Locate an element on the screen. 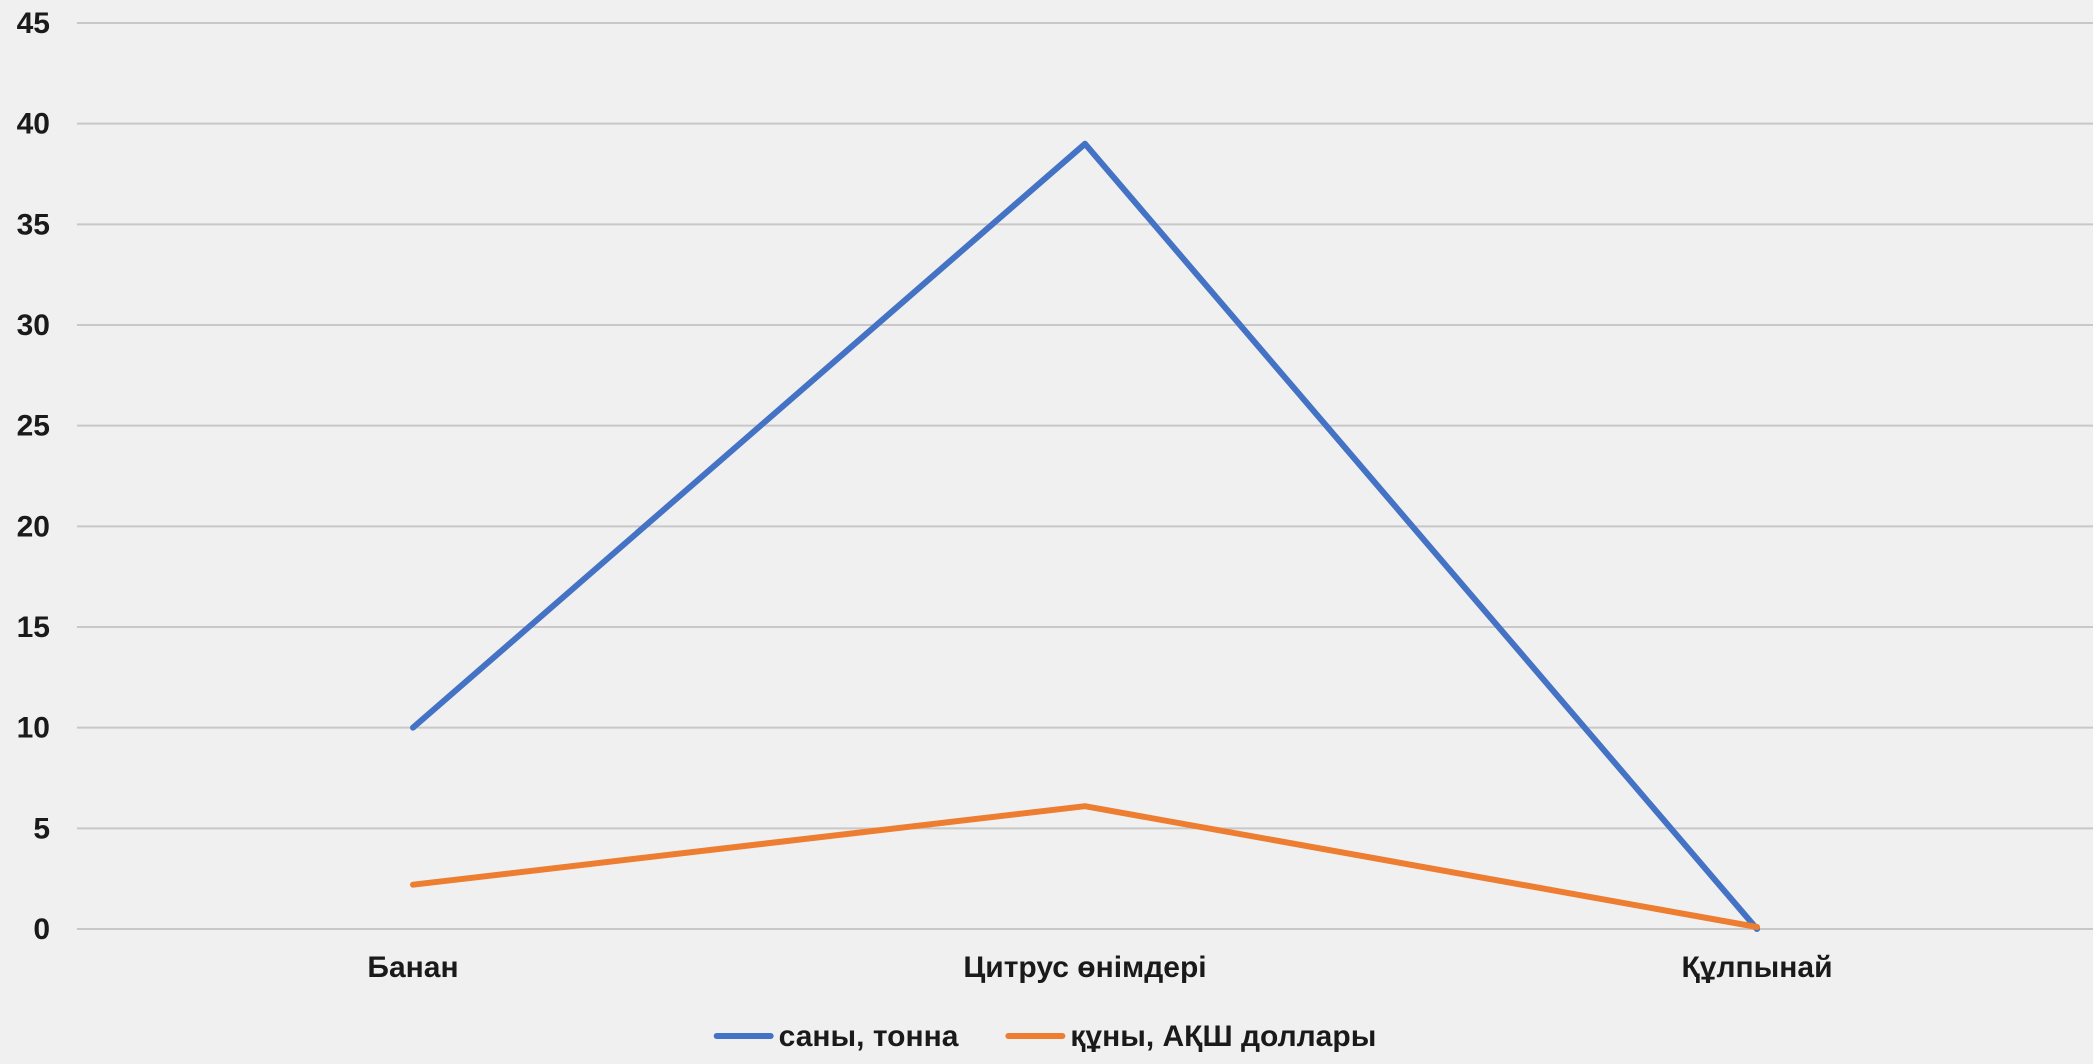  legend-item-1: құны, АҚШ доллары is located at coordinates (1190, 1036).